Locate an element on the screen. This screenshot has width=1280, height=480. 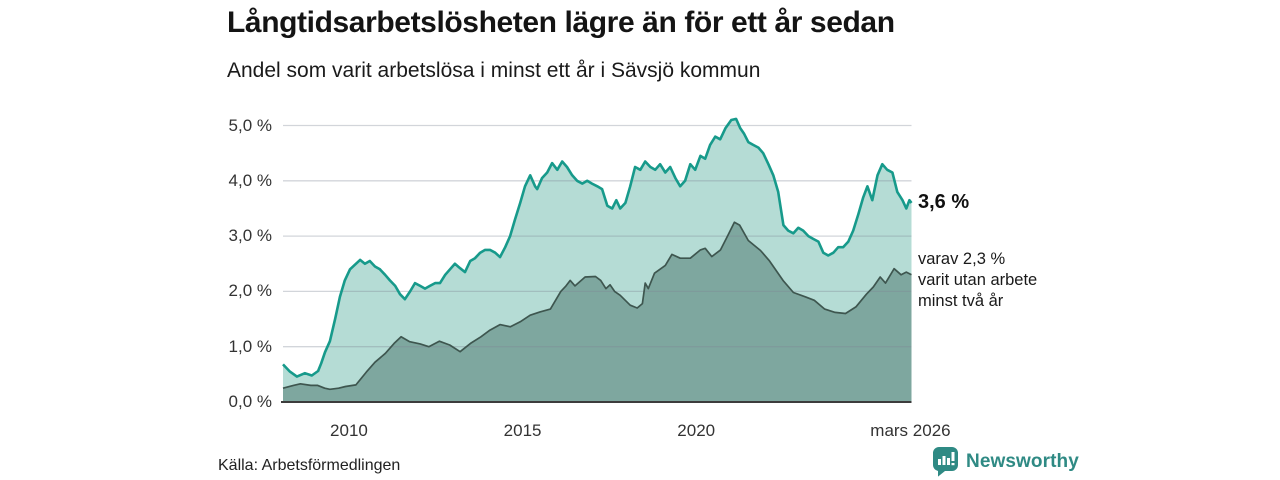
y-axis-tick-label: 0,0 % is located at coordinates (250, 401).